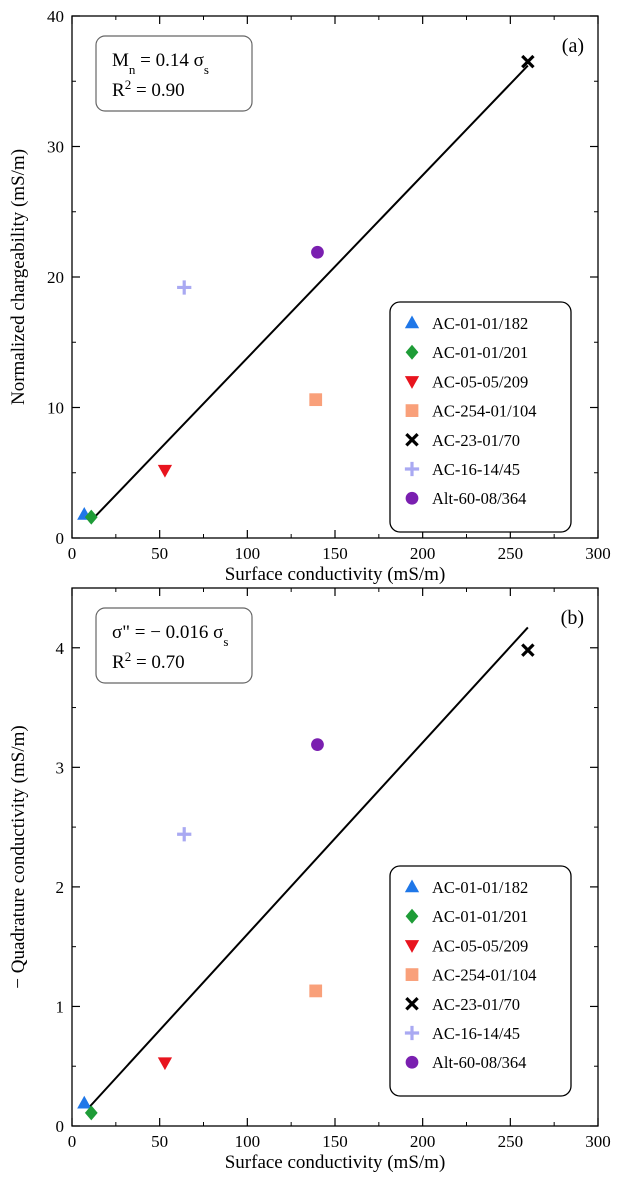 The image size is (617, 1188). Describe the element at coordinates (60, 887) in the screenshot. I see `y-tick-label: 2` at that location.